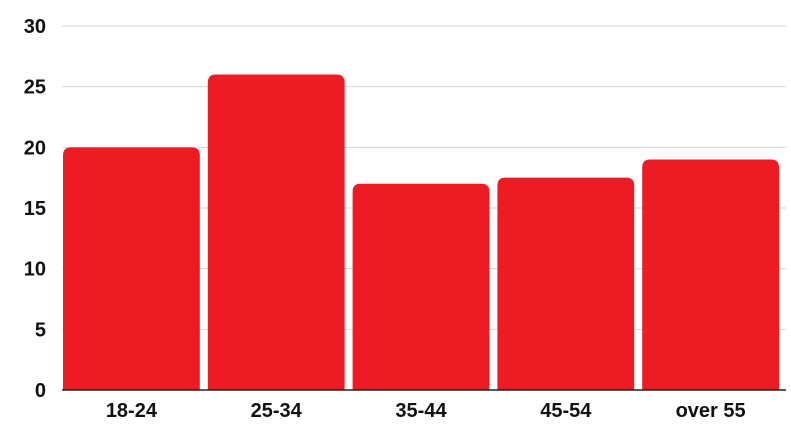  What do you see at coordinates (40, 391) in the screenshot?
I see `y-tick-label: 0` at bounding box center [40, 391].